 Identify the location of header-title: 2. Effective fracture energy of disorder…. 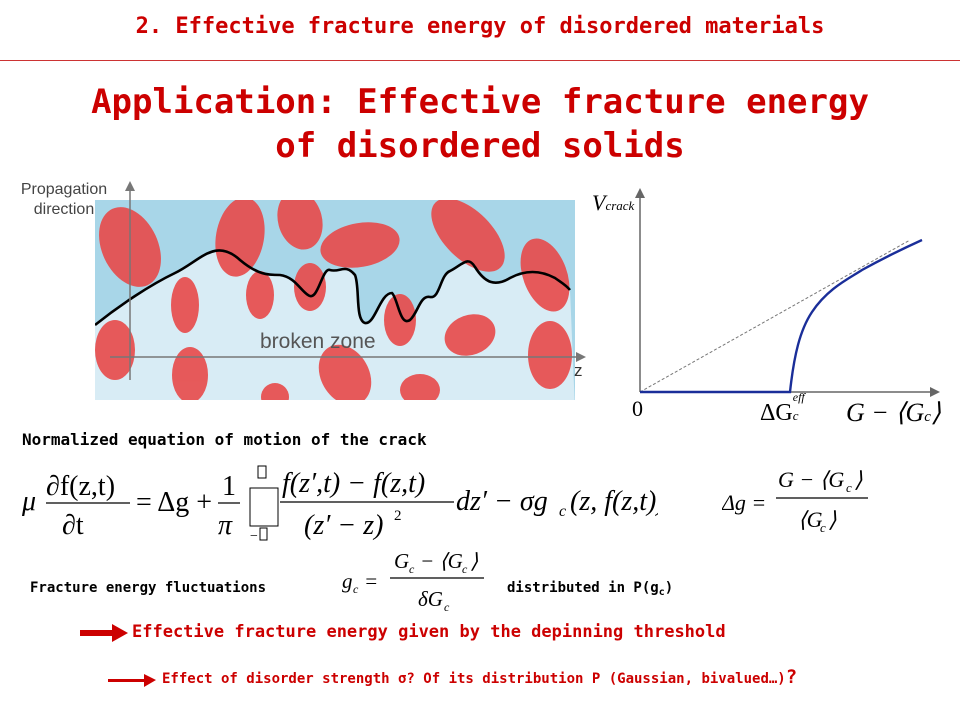
(480, 26).